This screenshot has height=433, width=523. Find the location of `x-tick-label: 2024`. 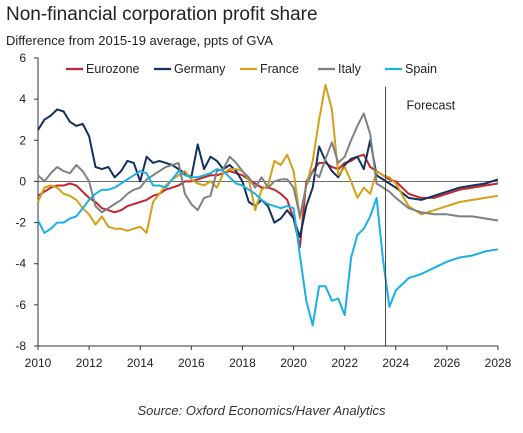

x-tick-label: 2024 is located at coordinates (395, 363).